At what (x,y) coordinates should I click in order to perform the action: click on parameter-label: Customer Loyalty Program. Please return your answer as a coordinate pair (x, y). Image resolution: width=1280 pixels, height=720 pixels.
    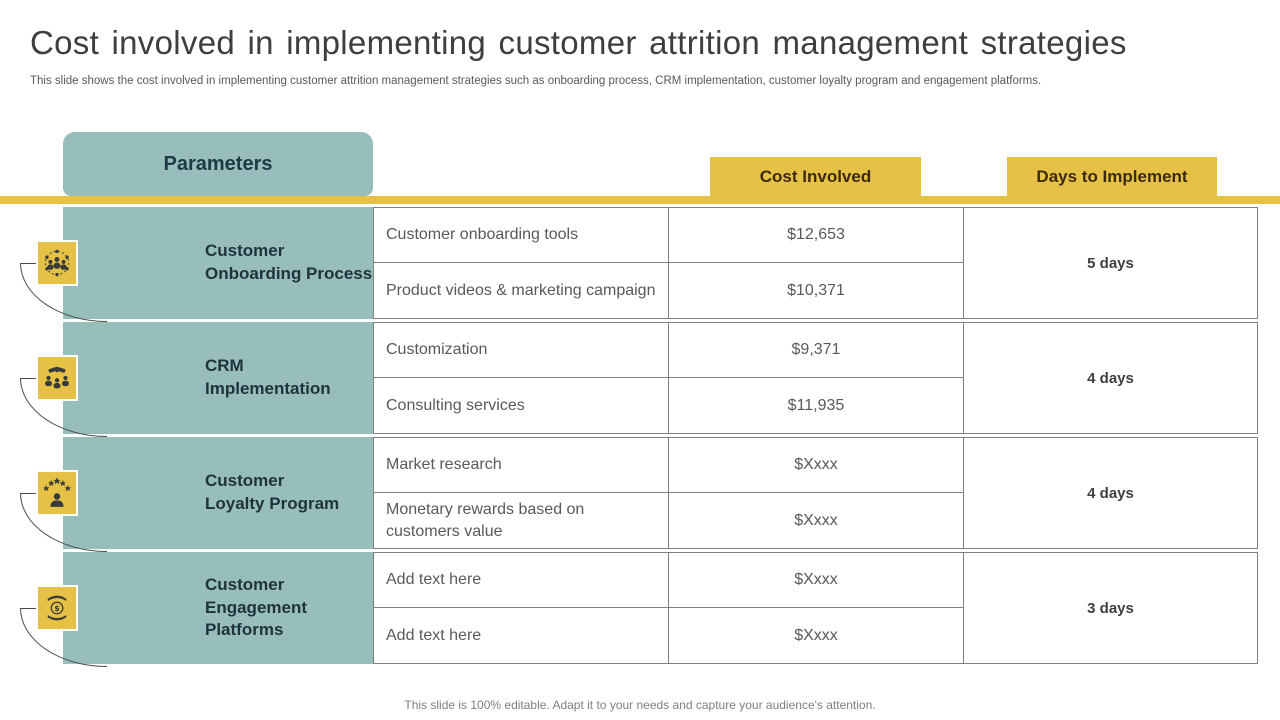
    Looking at the image, I should click on (272, 493).